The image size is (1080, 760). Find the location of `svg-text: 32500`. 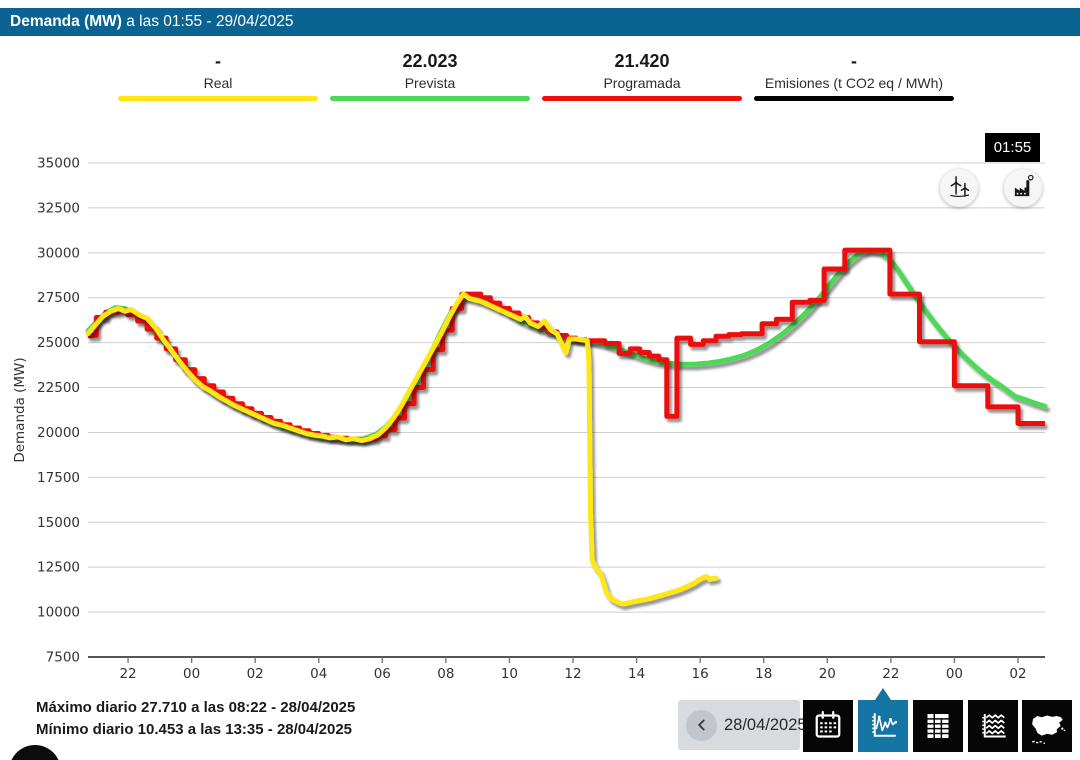

svg-text: 32500 is located at coordinates (58, 208).